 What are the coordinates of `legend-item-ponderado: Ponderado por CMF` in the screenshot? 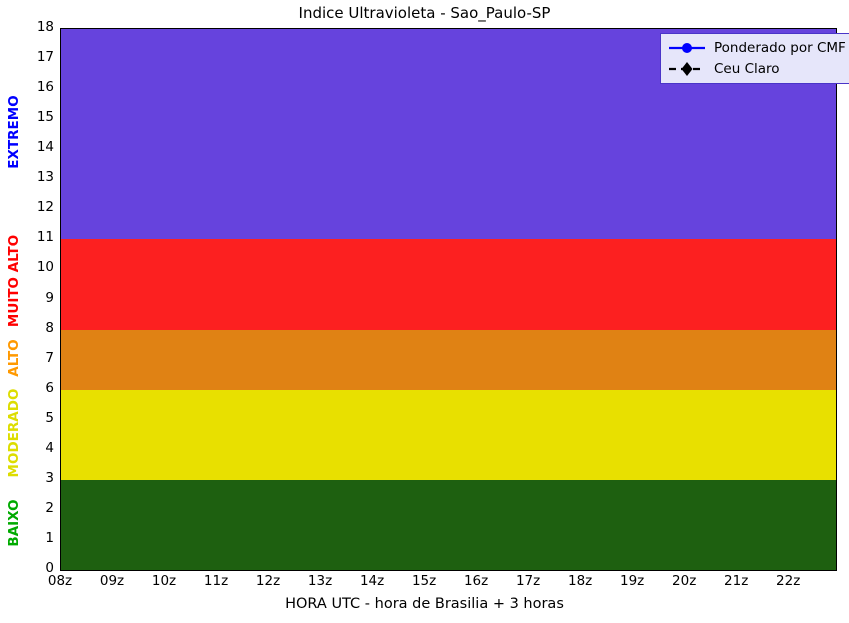 It's located at (756, 47).